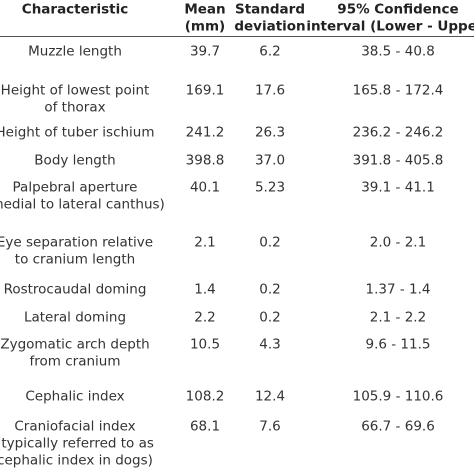 The height and width of the screenshot is (474, 474). What do you see at coordinates (398, 396) in the screenshot?
I see `cell: 105.9 - 110.6` at bounding box center [398, 396].